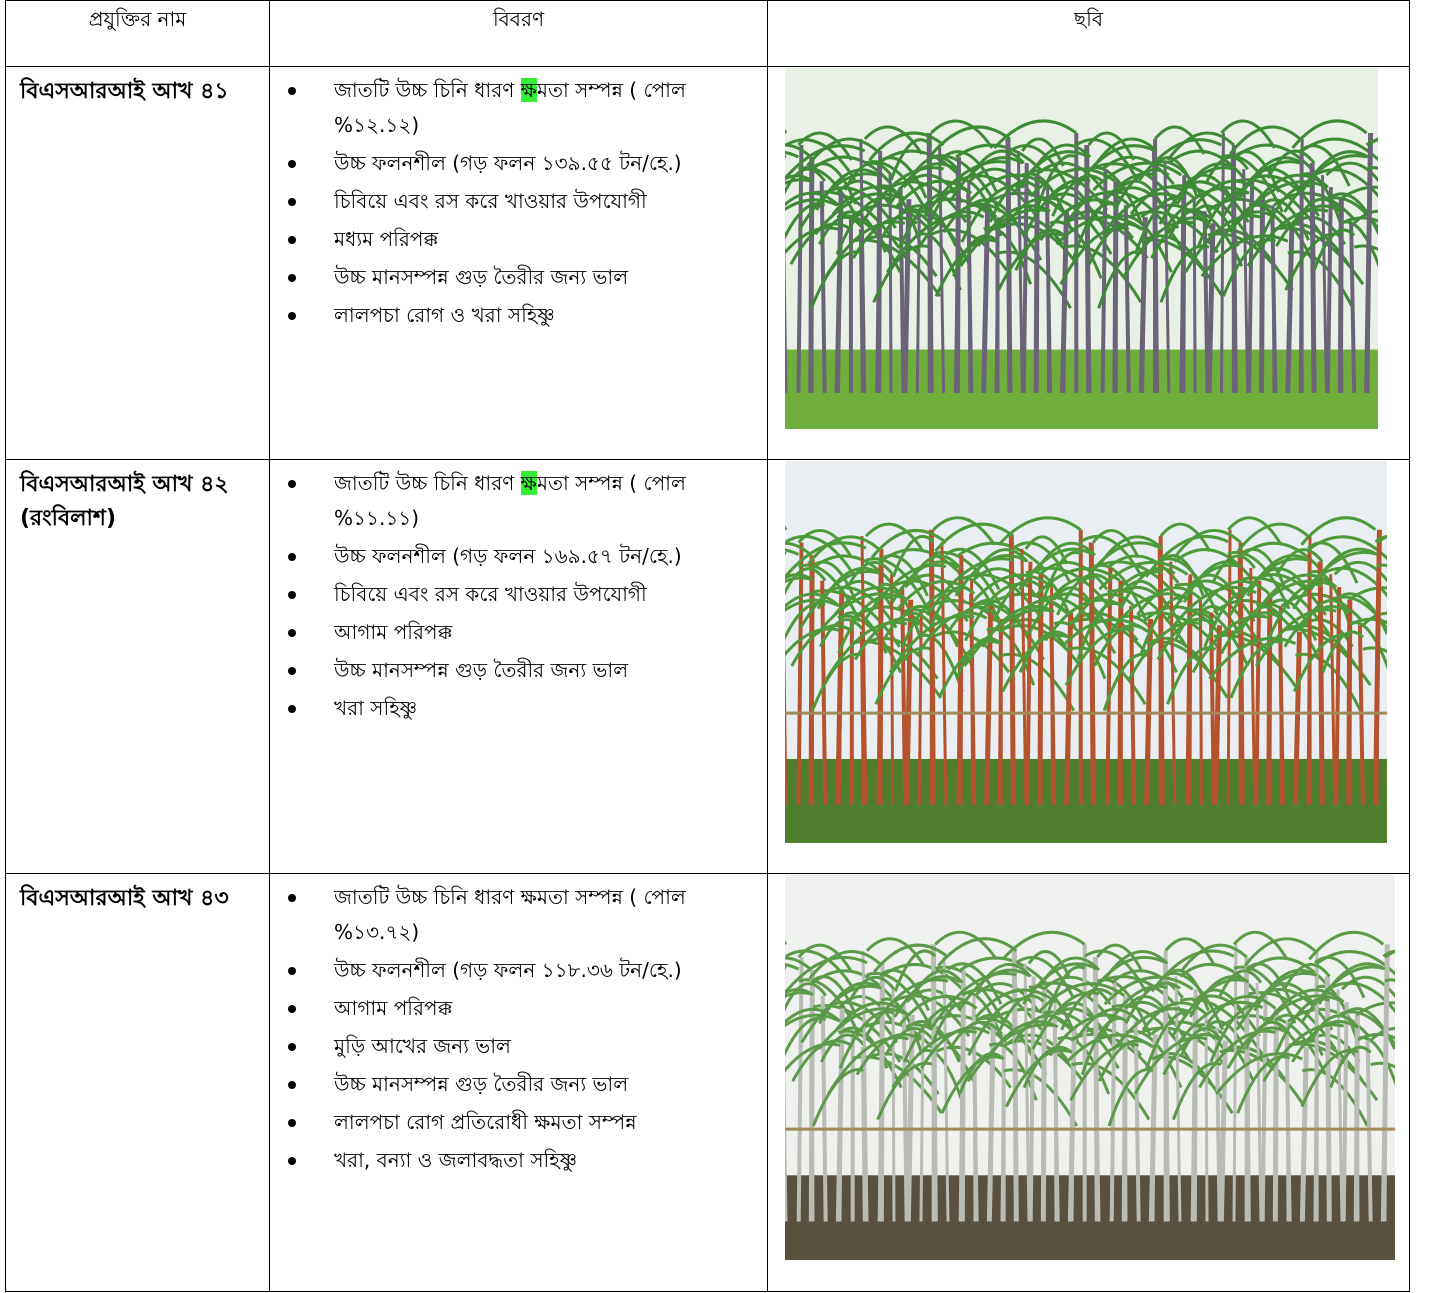 Image resolution: width=1429 pixels, height=1293 pixels. I want to click on feature-item: চিবিয়ে এবং রস করে খাওয়ার উপযোগী, so click(517, 594).